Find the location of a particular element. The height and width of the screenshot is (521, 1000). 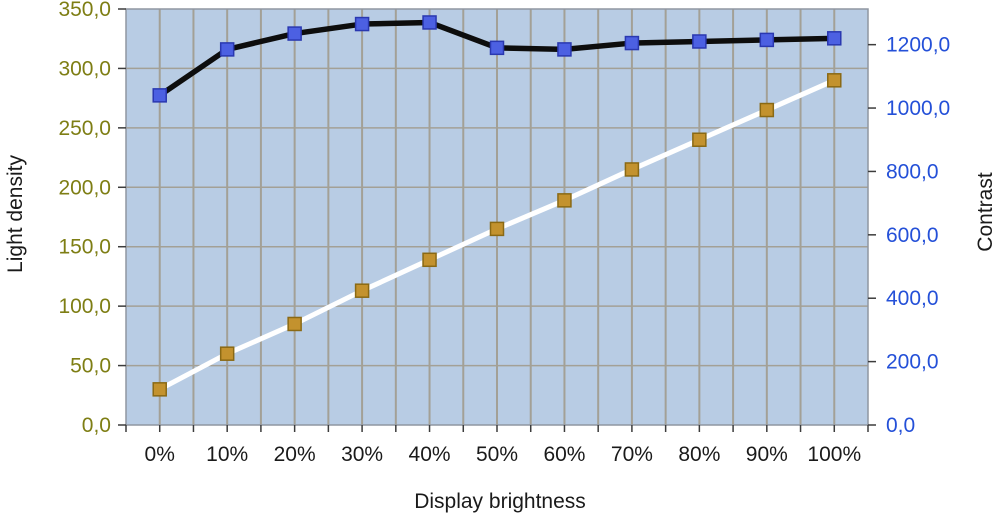

left-axis-tick-label: 0,0 is located at coordinates (96, 425).